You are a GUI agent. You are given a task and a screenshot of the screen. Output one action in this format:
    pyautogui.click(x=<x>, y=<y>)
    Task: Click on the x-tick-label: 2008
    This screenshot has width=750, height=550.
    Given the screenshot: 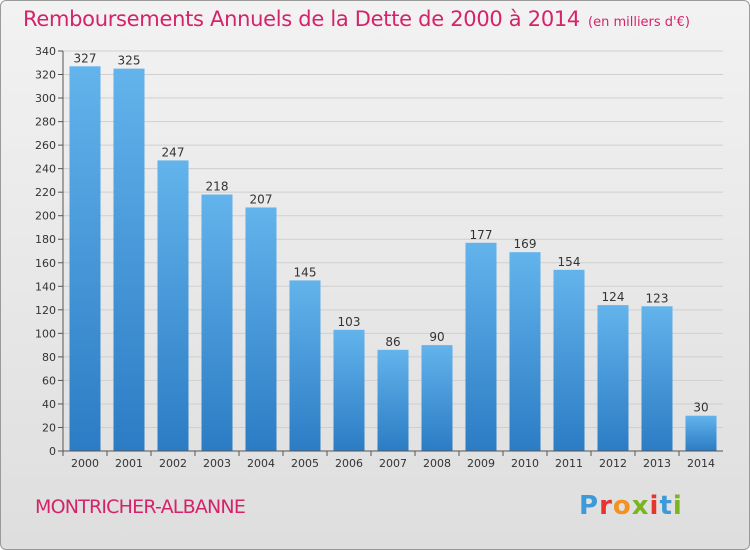 What is the action you would take?
    pyautogui.click(x=437, y=463)
    